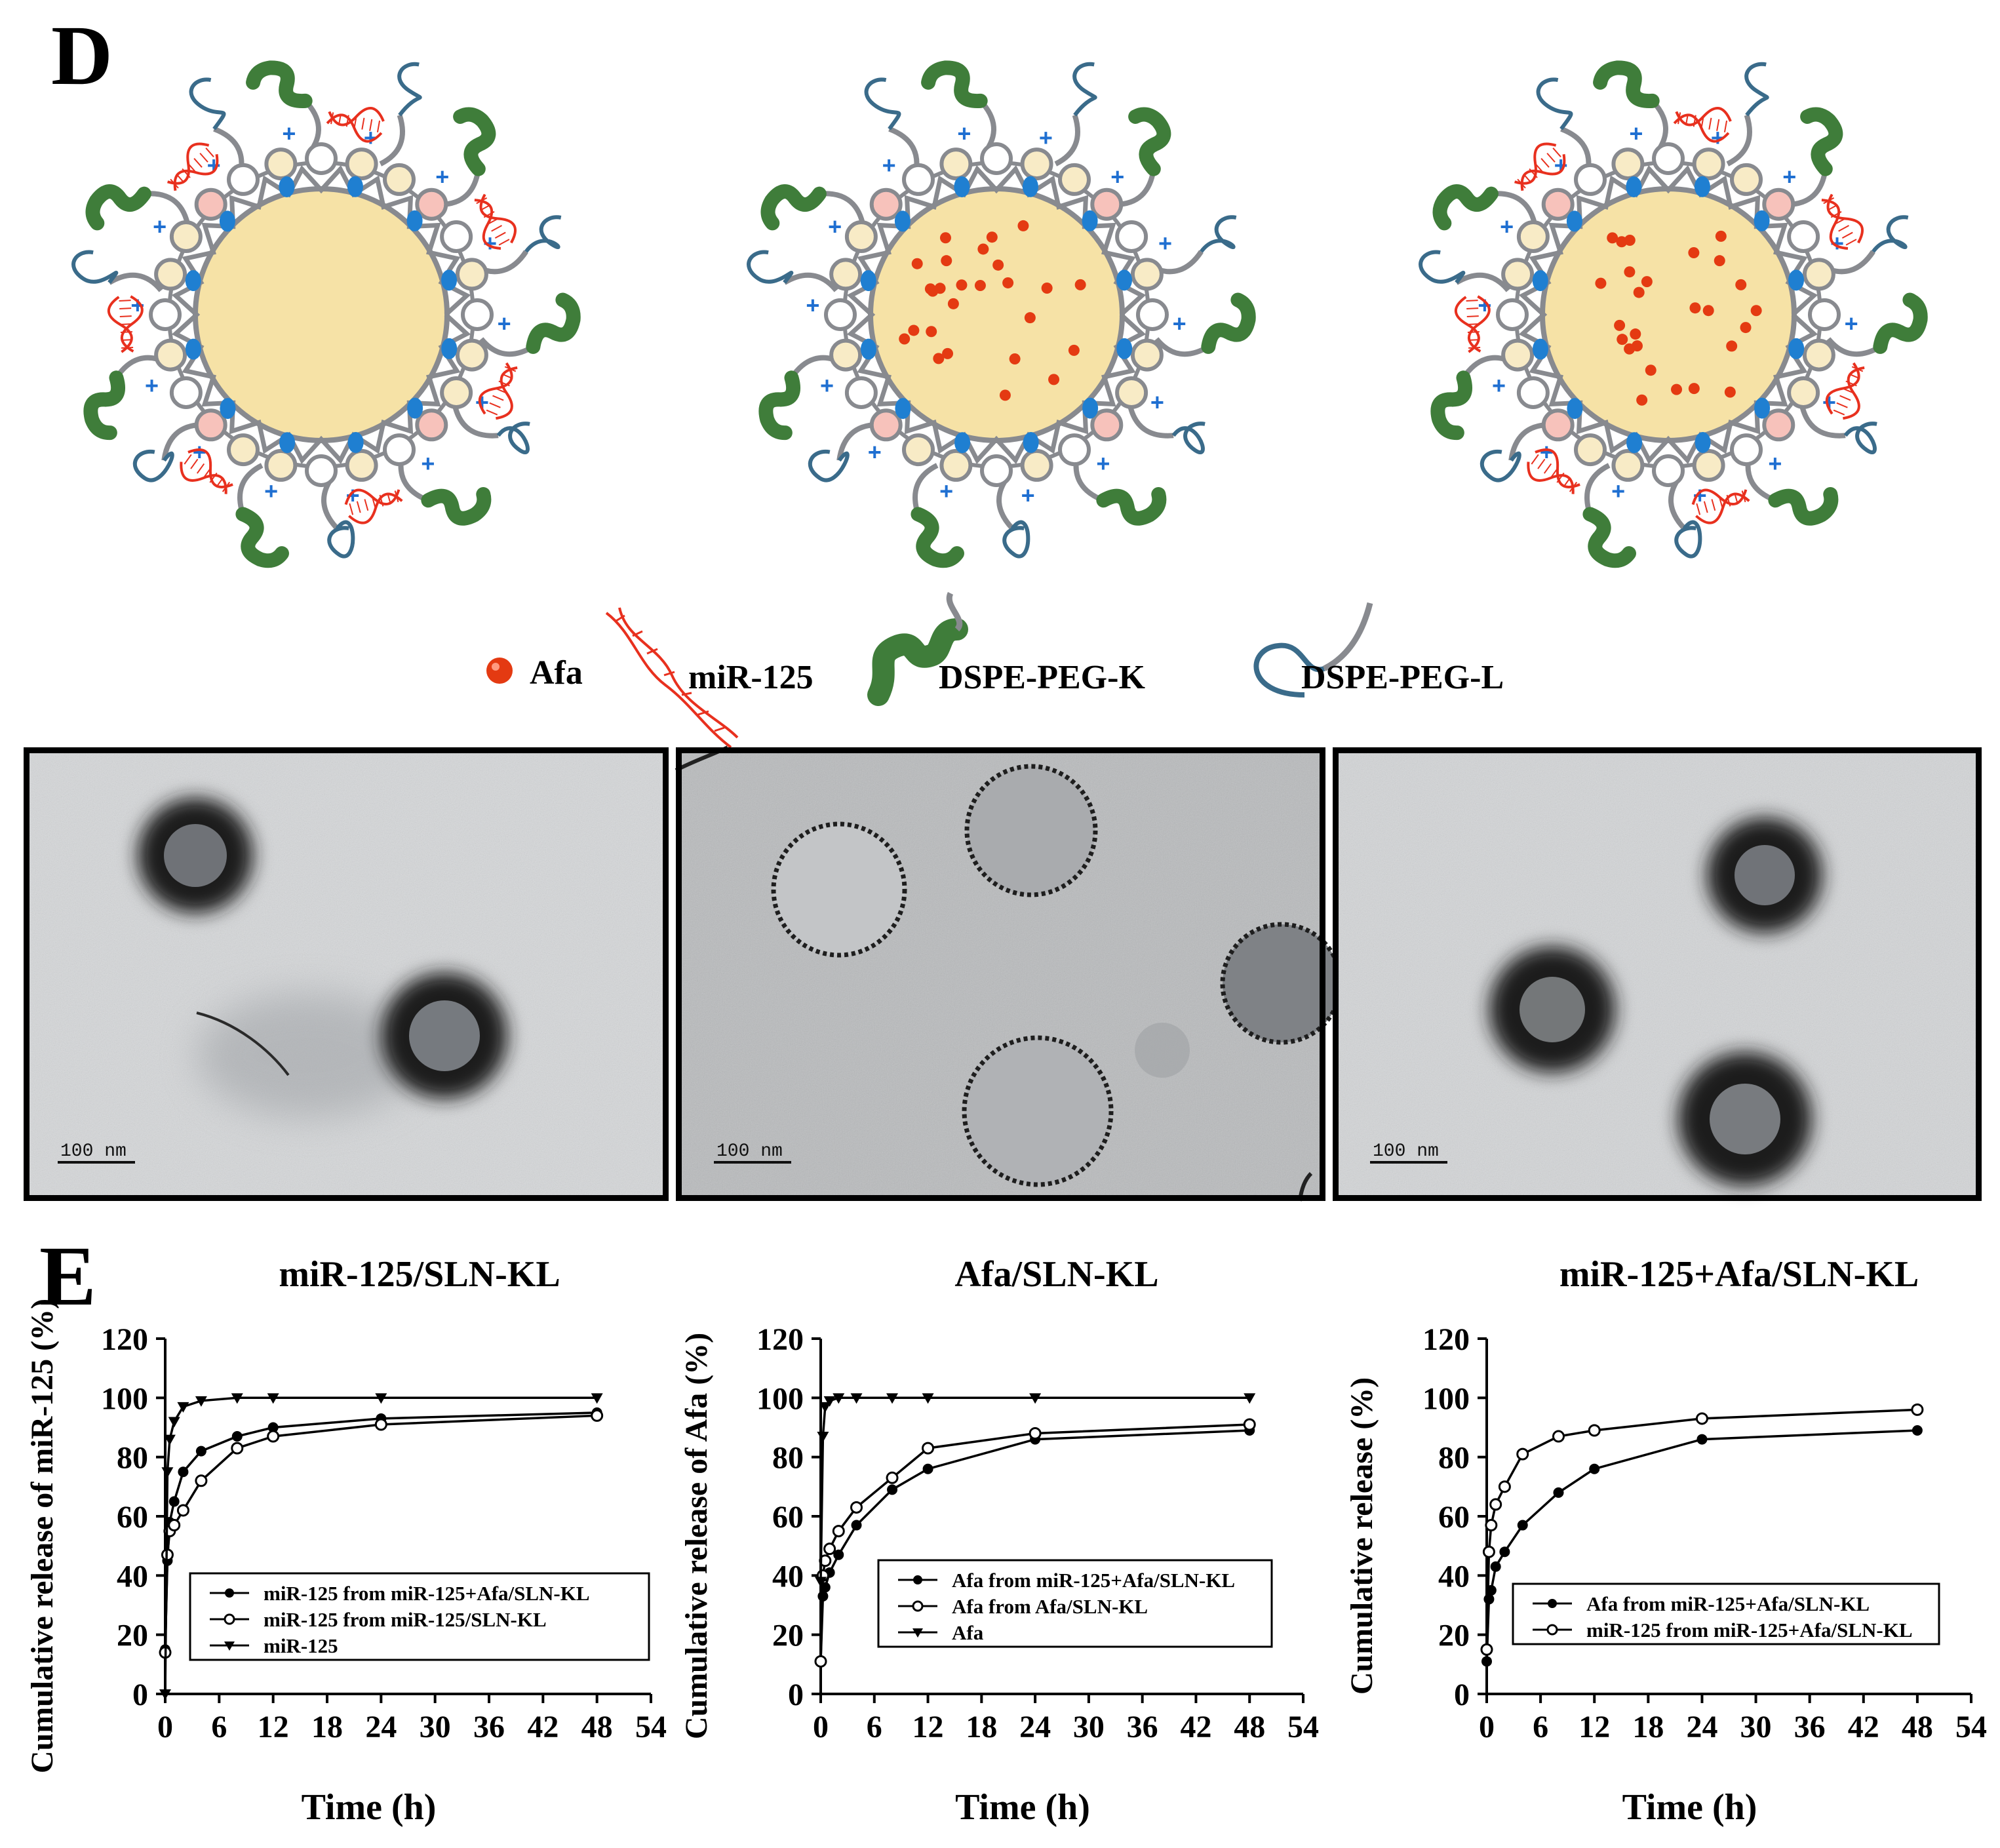 The image size is (2000, 1848). Describe the element at coordinates (543, 1727) in the screenshot. I see `x-tick-label: 42` at that location.